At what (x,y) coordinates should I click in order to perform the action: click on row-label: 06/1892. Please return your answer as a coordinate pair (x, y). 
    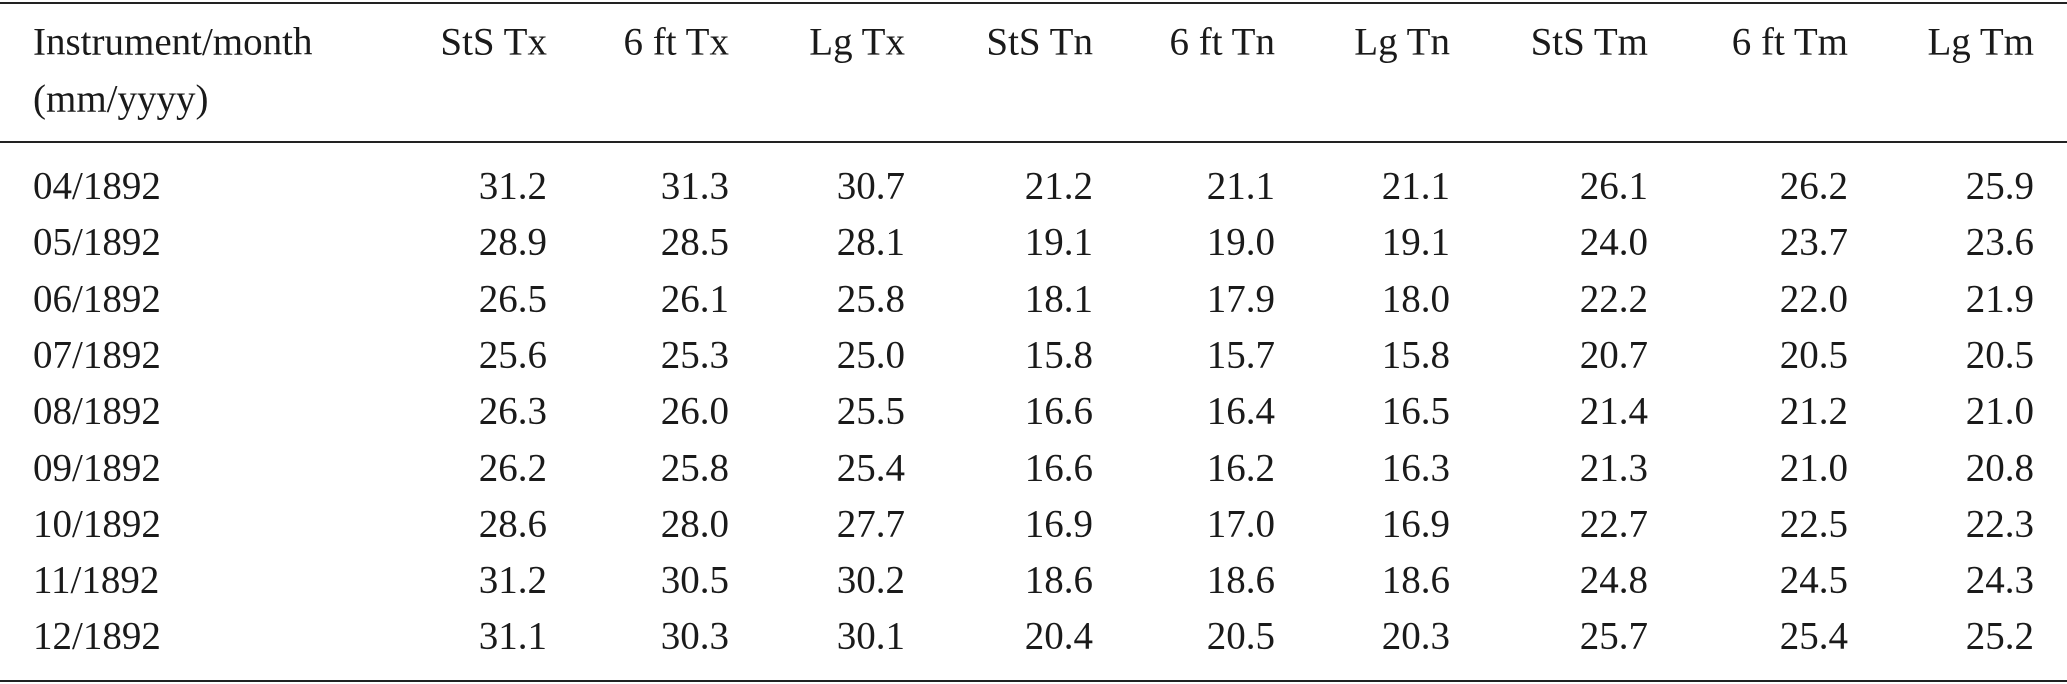
    Looking at the image, I should click on (97, 299).